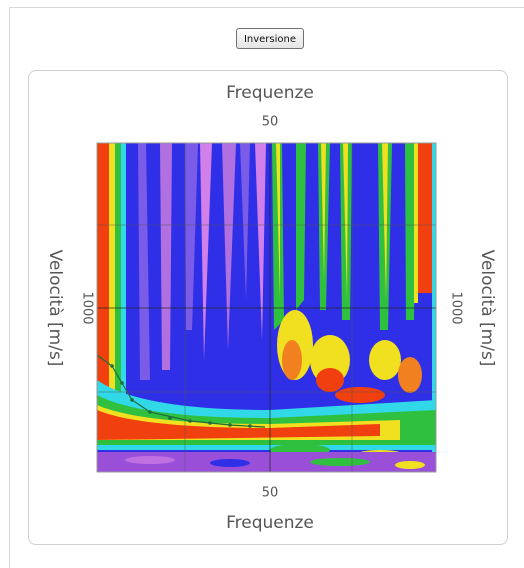  I want to click on y-axis-title-right: Velocità [m/s], so click(487, 308).